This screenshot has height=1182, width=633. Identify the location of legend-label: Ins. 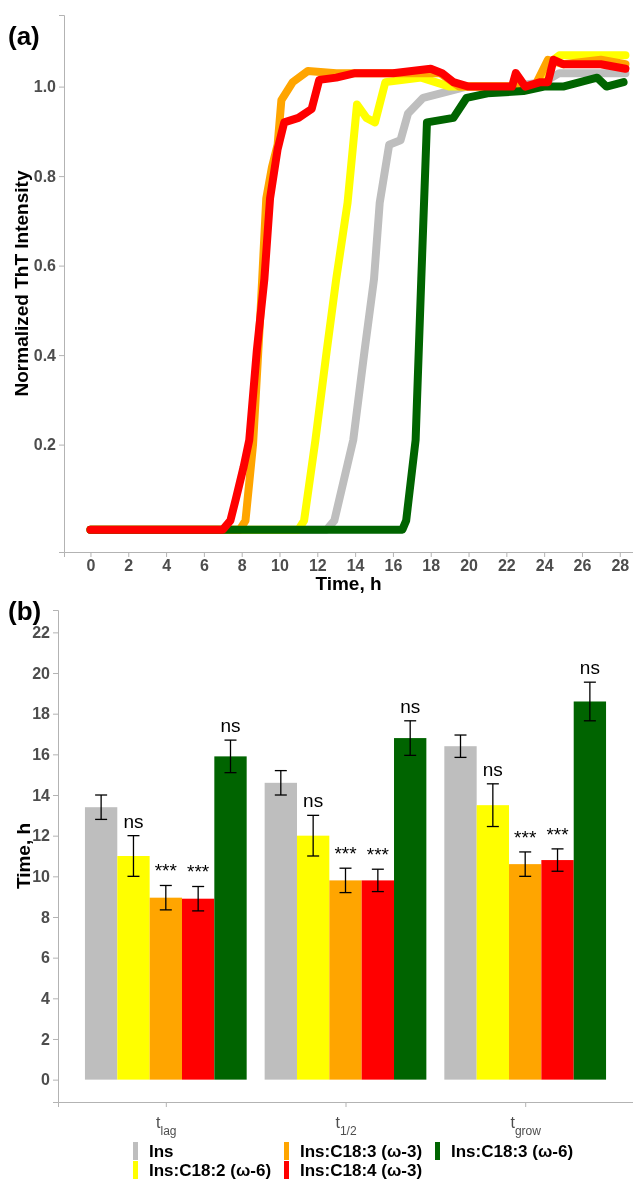
(161, 1151).